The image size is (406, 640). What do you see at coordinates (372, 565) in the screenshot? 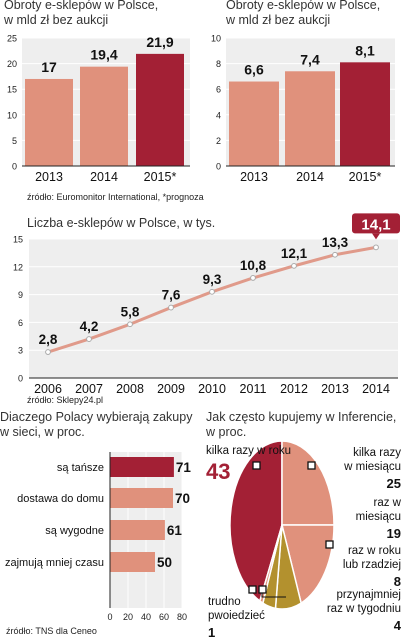
I see `chart5-label: lub rzadziej` at bounding box center [372, 565].